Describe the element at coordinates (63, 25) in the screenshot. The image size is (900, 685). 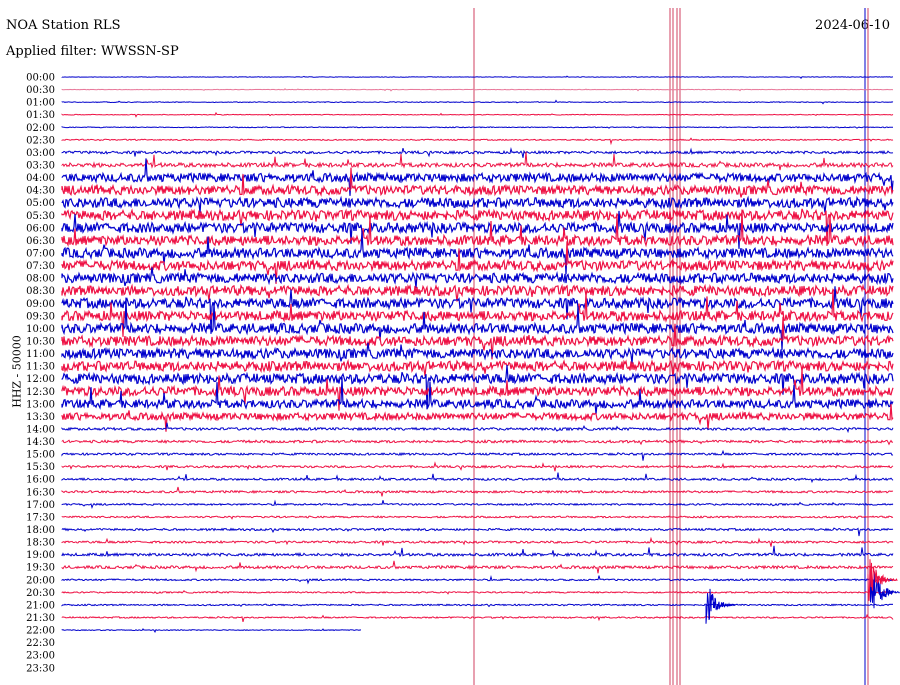
I see `station-title: NOA Station RLS` at that location.